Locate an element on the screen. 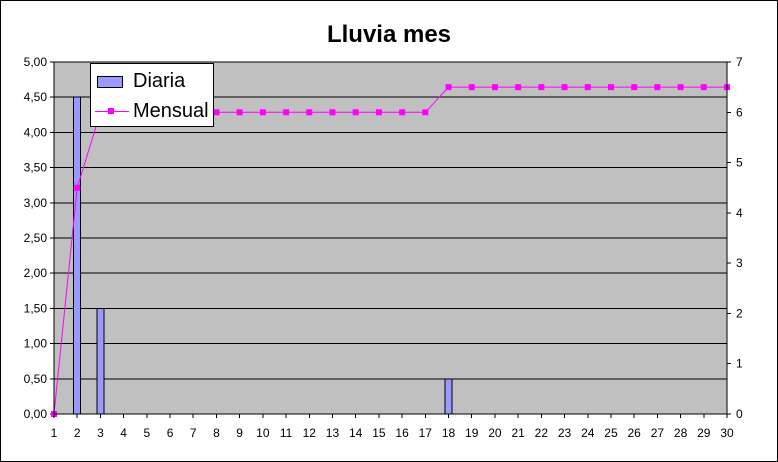 The width and height of the screenshot is (778, 462). y2-tick-label: 3 is located at coordinates (739, 263).